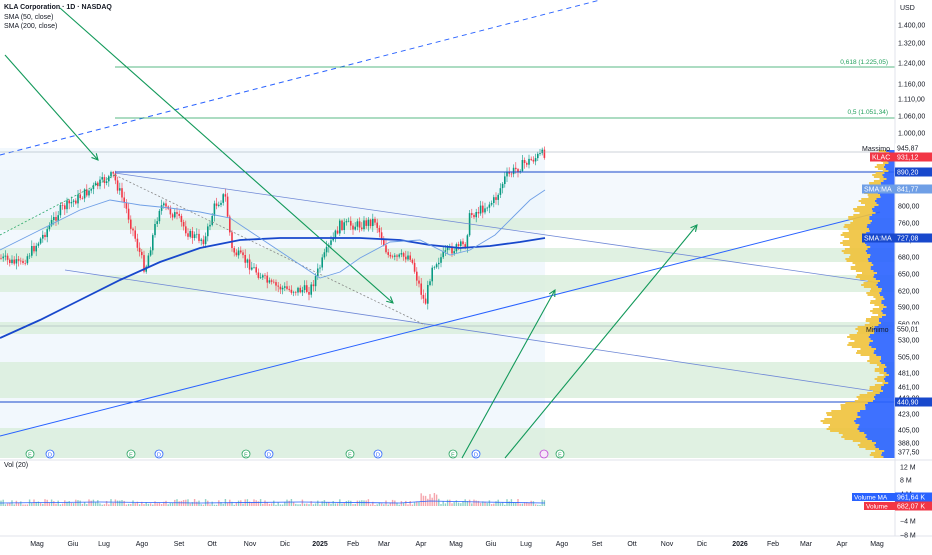 The width and height of the screenshot is (932, 555). Describe the element at coordinates (269, 454) in the screenshot. I see `event-marker-d: D` at that location.